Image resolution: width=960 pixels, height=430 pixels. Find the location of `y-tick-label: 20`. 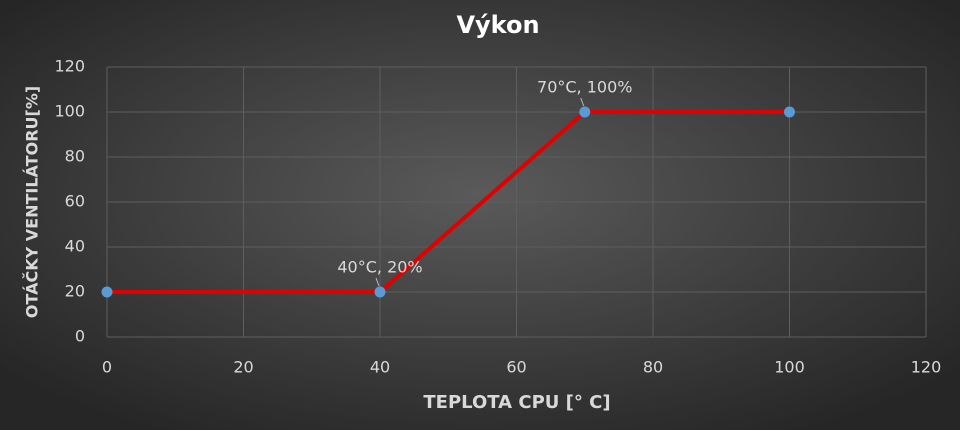

y-tick-label: 20 is located at coordinates (75, 291).